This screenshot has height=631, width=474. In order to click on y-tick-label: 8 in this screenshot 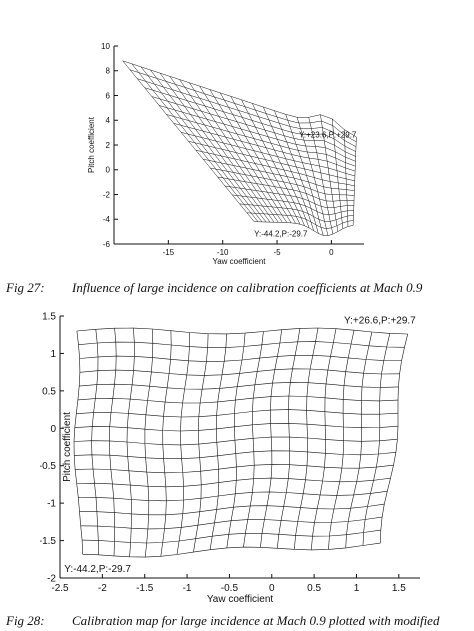, I will do `click(108, 71)`.